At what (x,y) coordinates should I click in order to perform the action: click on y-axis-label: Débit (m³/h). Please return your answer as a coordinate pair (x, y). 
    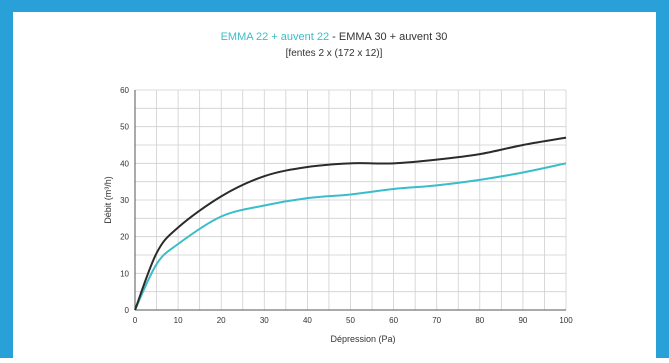
    Looking at the image, I should click on (108, 200).